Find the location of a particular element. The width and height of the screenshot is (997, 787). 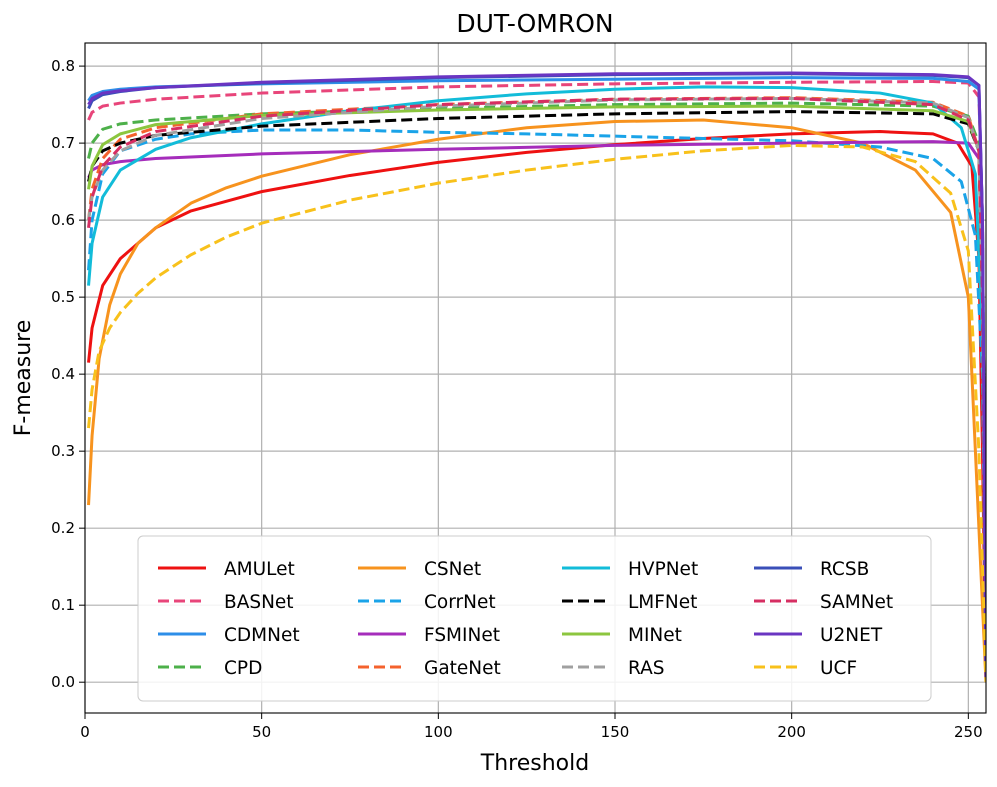

legend-label-corrnet: CorrNet is located at coordinates (460, 602).